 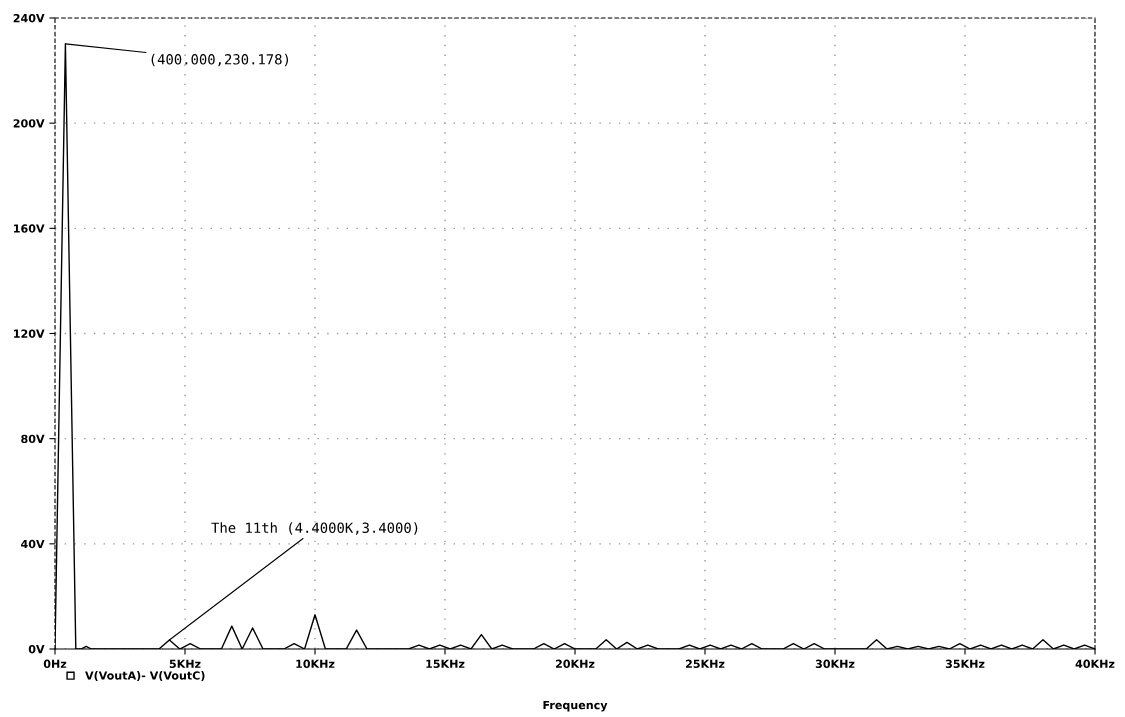 I want to click on x-axis-title: Frequency, so click(x=575, y=706).